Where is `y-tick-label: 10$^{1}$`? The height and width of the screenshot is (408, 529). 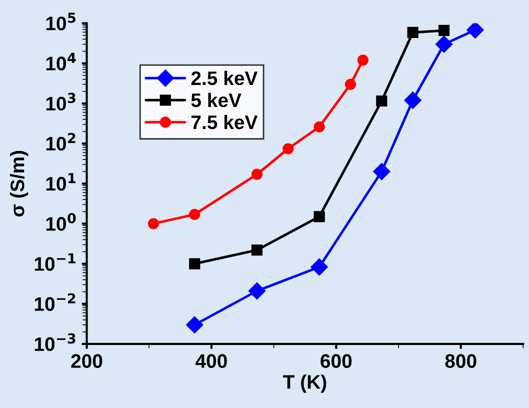
y-tick-label: 10$^{1}$ is located at coordinates (61, 182).